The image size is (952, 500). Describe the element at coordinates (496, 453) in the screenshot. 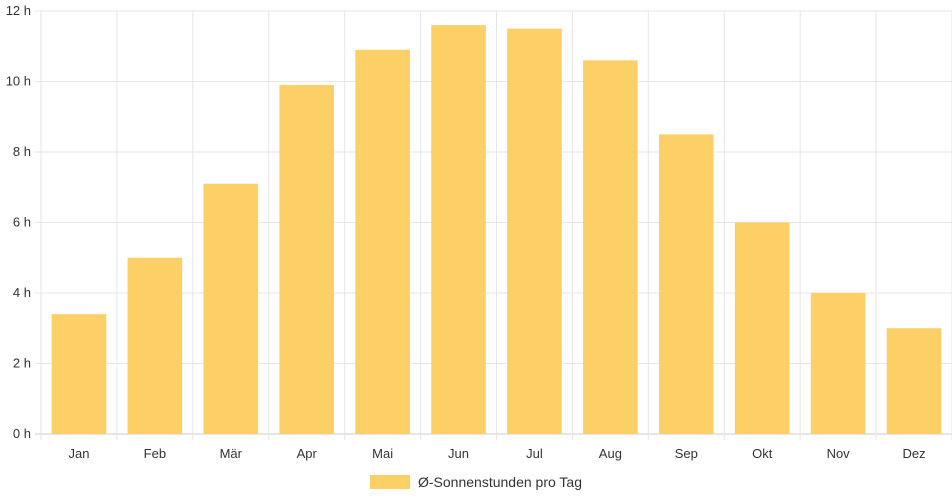

I see `x-axis: Jan Feb Mär Apr Mai Jun Jul Aug Sep Okt Nov Dez` at that location.